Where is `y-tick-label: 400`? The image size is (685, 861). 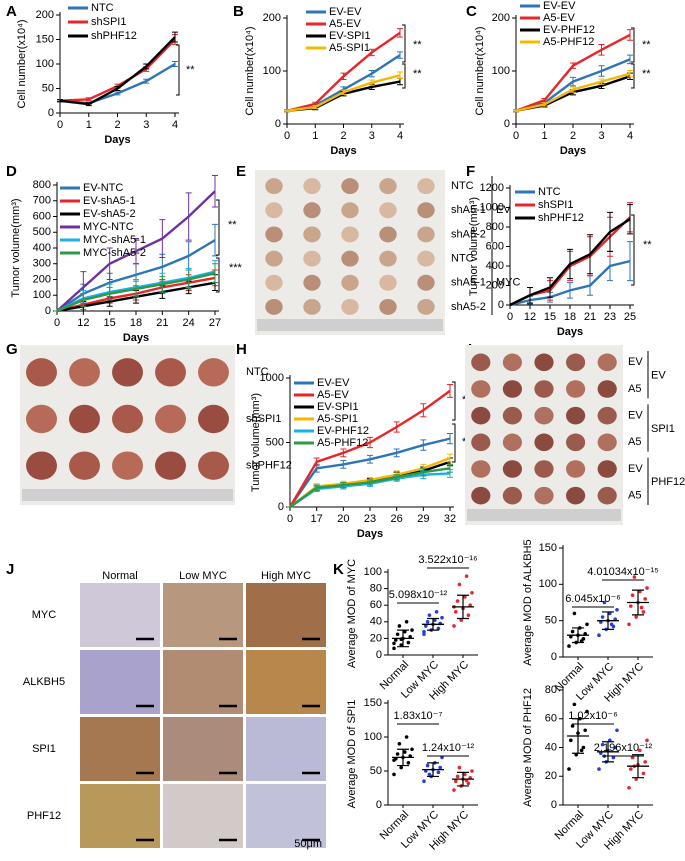
y-tick-label: 400 is located at coordinates (42, 248).